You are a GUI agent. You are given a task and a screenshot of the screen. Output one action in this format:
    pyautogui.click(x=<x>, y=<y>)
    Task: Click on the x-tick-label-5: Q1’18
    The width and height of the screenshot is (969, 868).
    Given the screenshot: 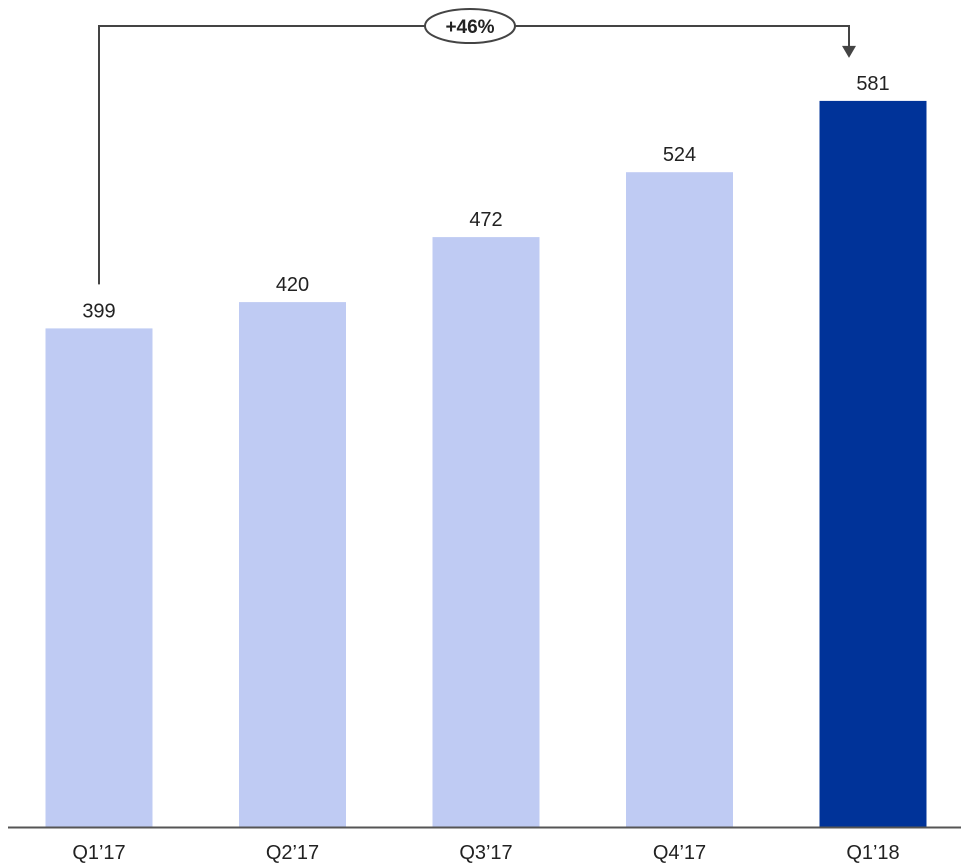 What is the action you would take?
    pyautogui.click(x=872, y=853)
    